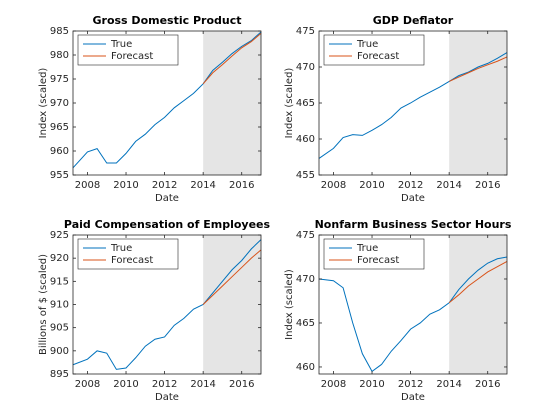 The width and height of the screenshot is (560, 420). What do you see at coordinates (59, 79) in the screenshot?
I see `y-tick-label: 975` at bounding box center [59, 79].